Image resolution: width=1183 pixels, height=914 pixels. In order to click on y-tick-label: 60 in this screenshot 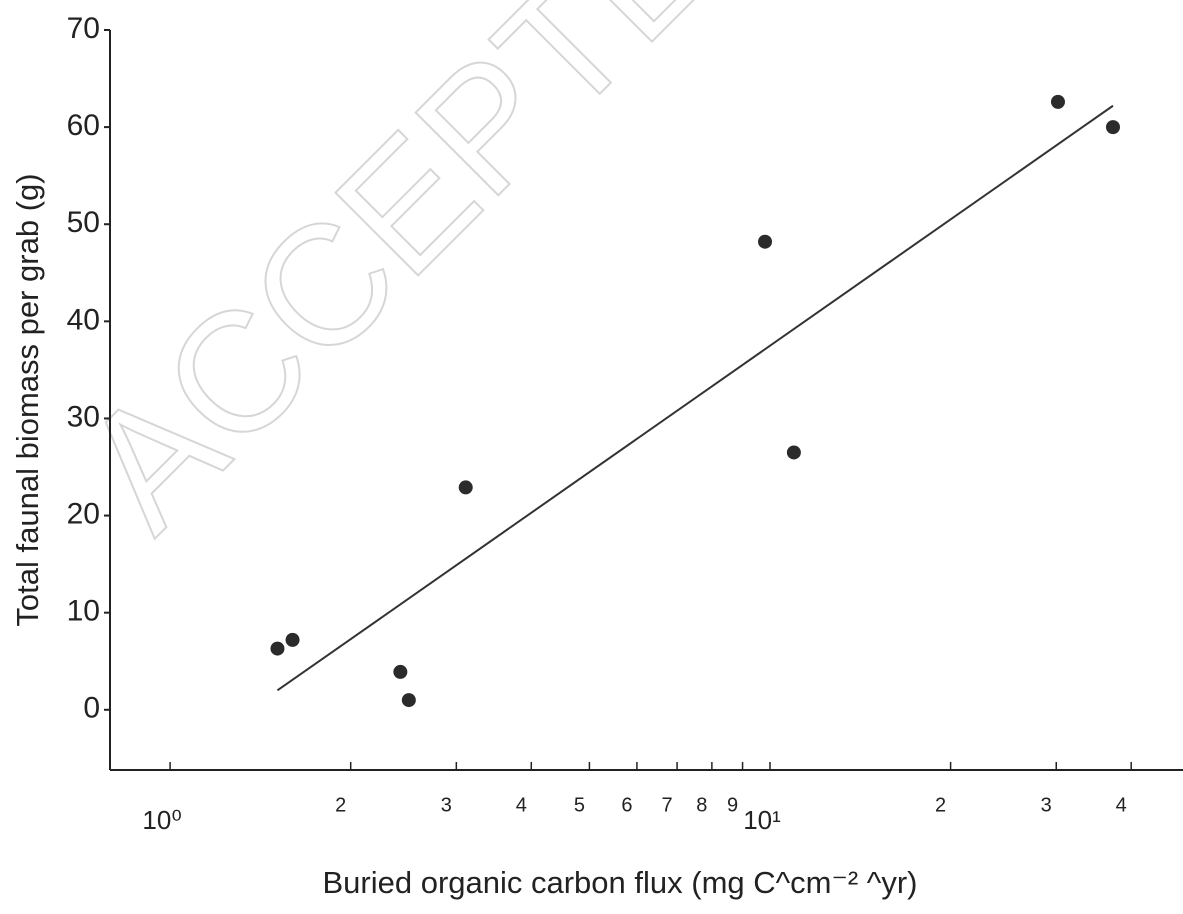, I will do `click(83, 125)`.